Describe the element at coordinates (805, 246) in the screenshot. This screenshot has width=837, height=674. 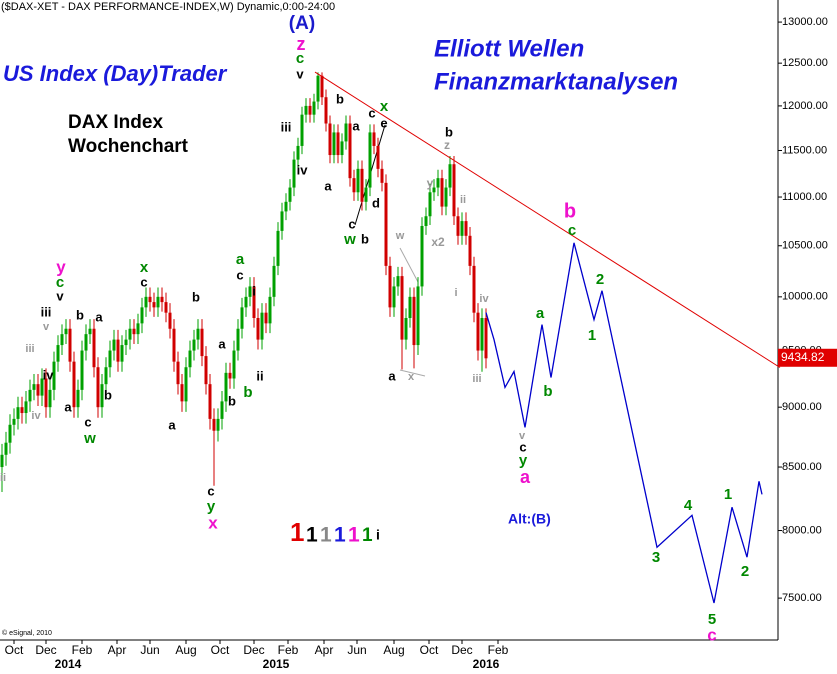
I see `y-tick-label: 10500.00` at that location.